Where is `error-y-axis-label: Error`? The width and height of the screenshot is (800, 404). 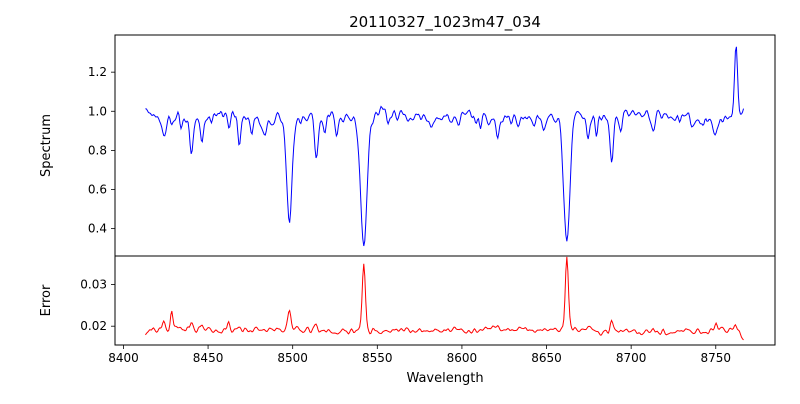 error-y-axis-label: Error is located at coordinates (46, 300).